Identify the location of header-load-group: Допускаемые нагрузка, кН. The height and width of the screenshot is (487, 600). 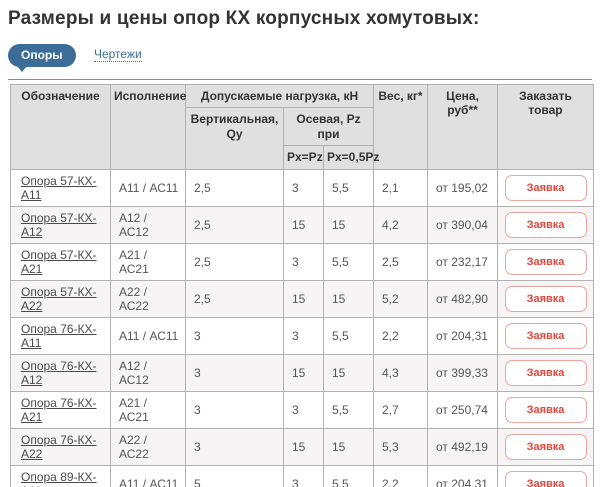
(279, 96).